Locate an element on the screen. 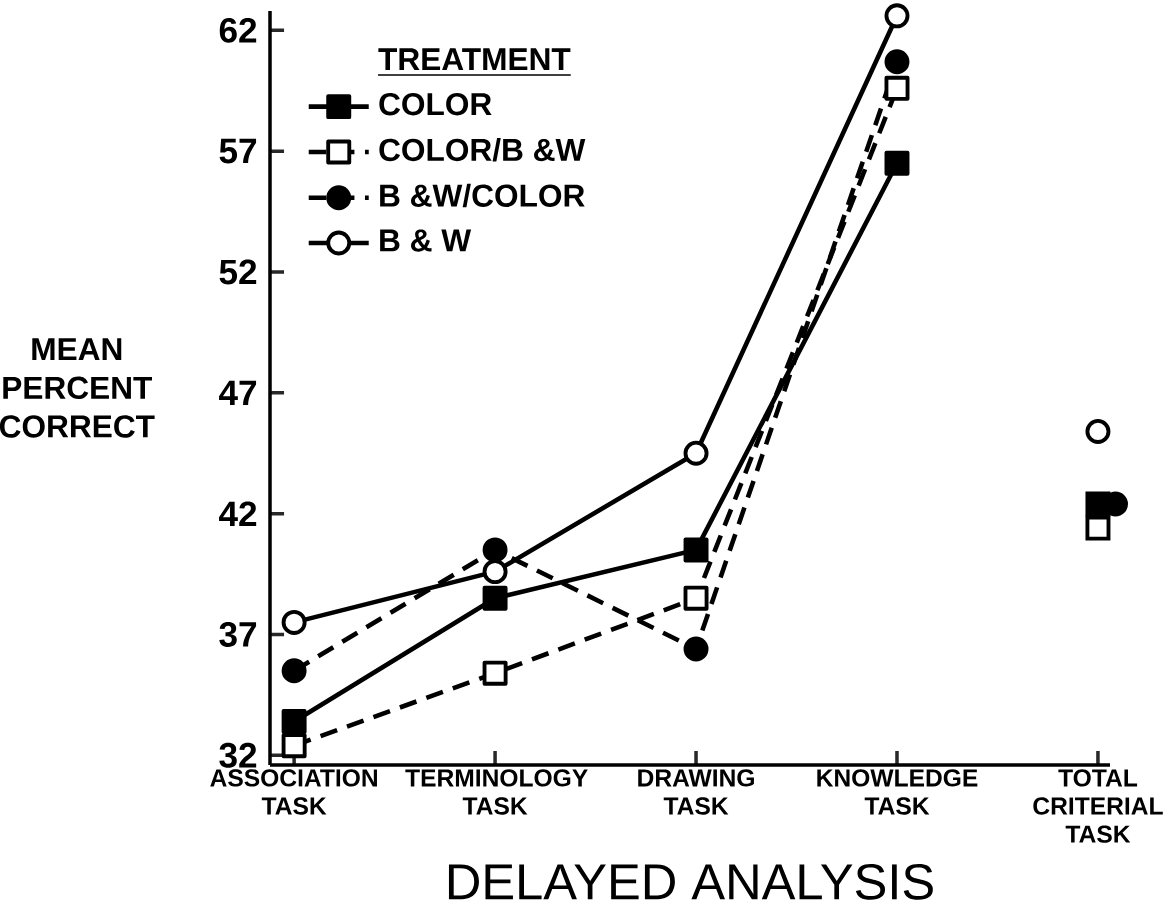 The height and width of the screenshot is (916, 1175). x-axis-title: DELAYED ANALYSIS is located at coordinates (690, 881).